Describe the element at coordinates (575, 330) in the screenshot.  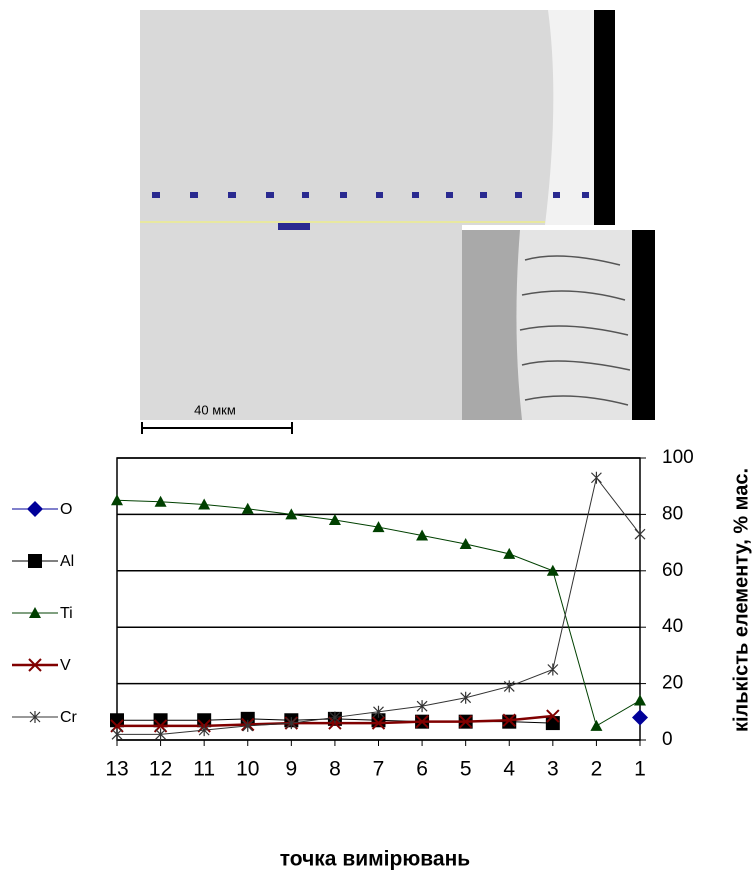
I see `inset-cracks` at that location.